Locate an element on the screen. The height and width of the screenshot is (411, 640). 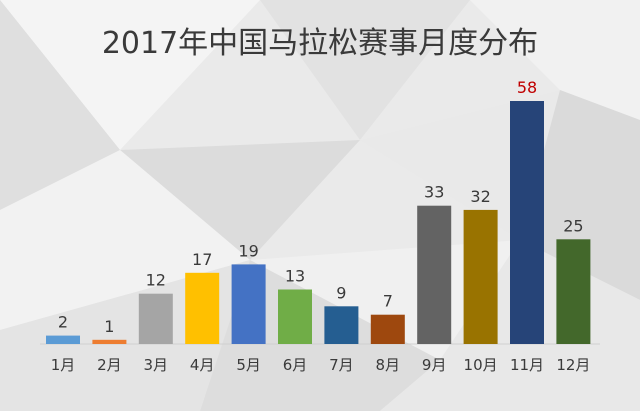
x-tick-label-9: 9月 is located at coordinates (434, 365).